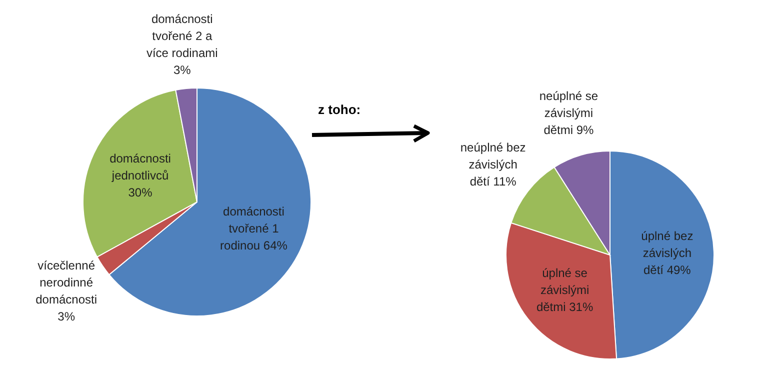 Image resolution: width=758 pixels, height=385 pixels. What do you see at coordinates (339, 109) in the screenshot?
I see `text: z toho:` at bounding box center [339, 109].